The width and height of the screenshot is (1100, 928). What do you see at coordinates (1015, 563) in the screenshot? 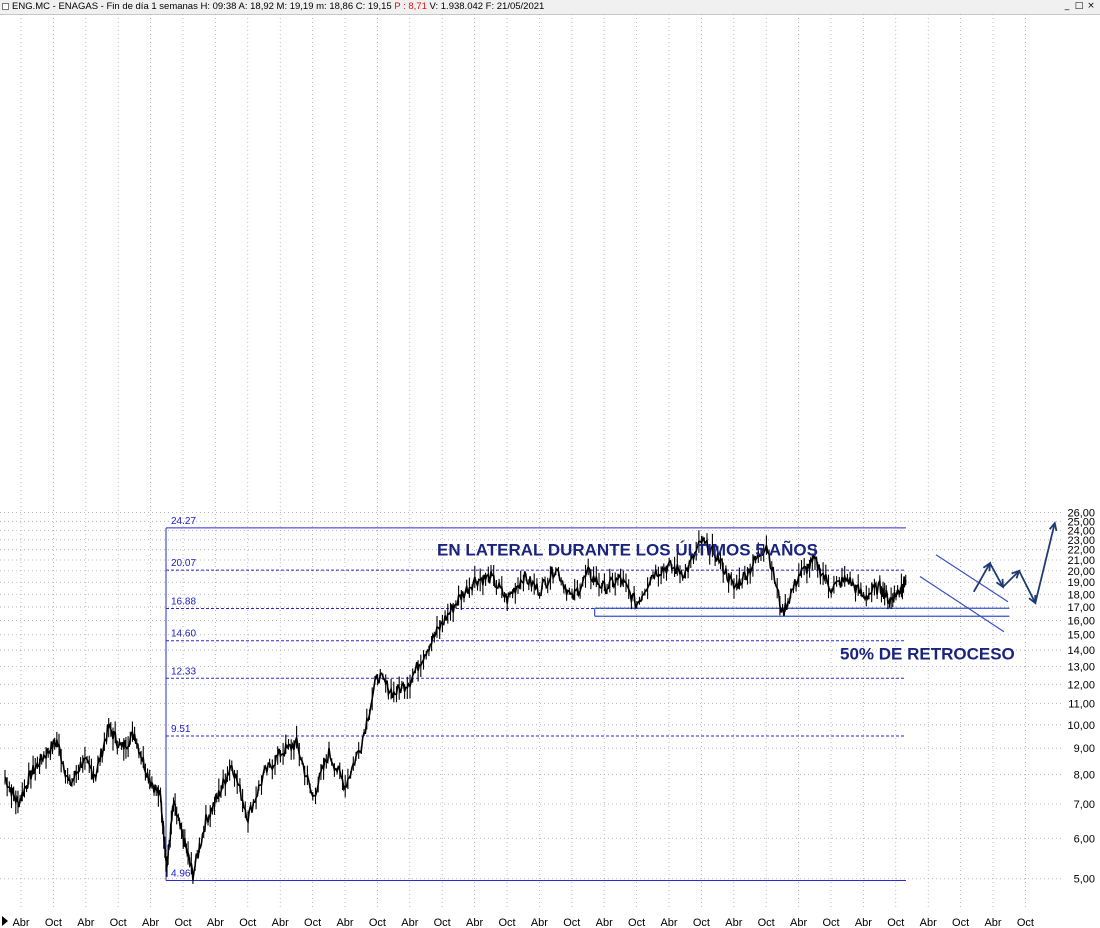
I see `forecast-path` at bounding box center [1015, 563].